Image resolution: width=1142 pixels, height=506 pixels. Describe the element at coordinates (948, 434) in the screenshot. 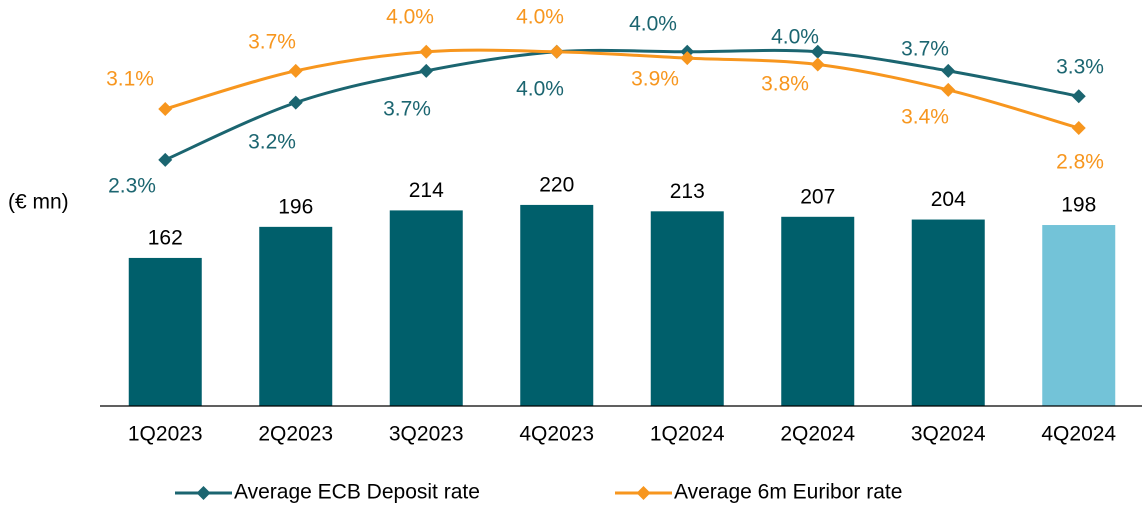

I see `x-tick-label: 3Q2024` at that location.